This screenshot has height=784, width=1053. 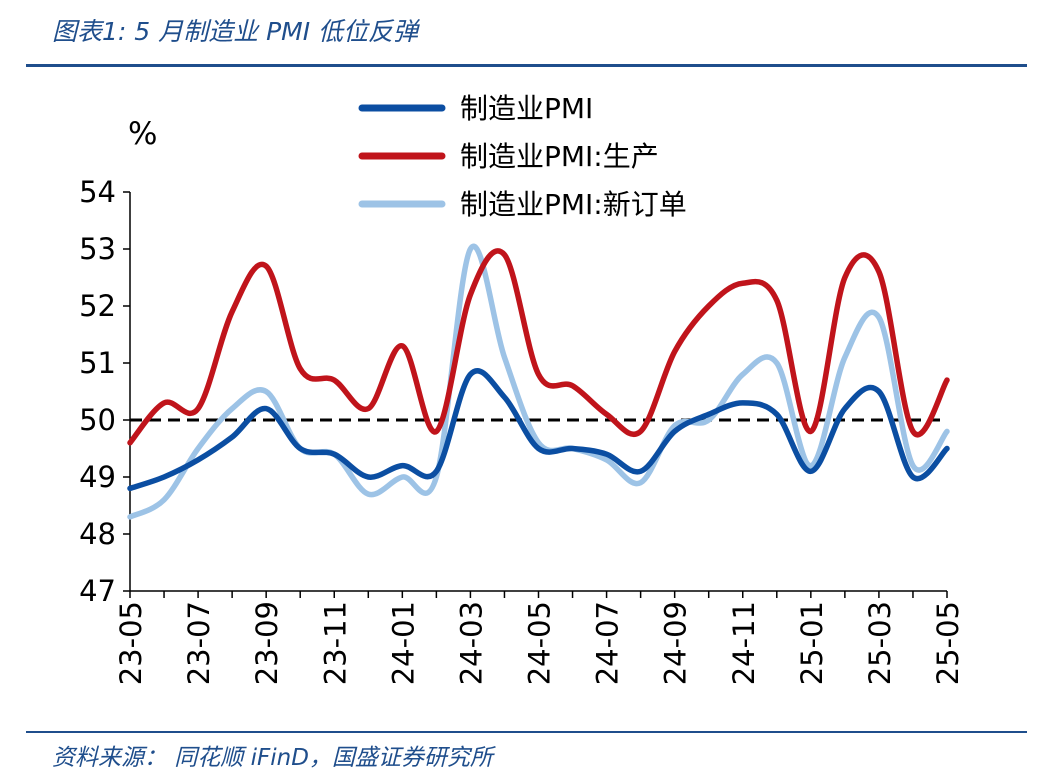 What do you see at coordinates (97, 591) in the screenshot?
I see `y-tick-label: 47` at bounding box center [97, 591].